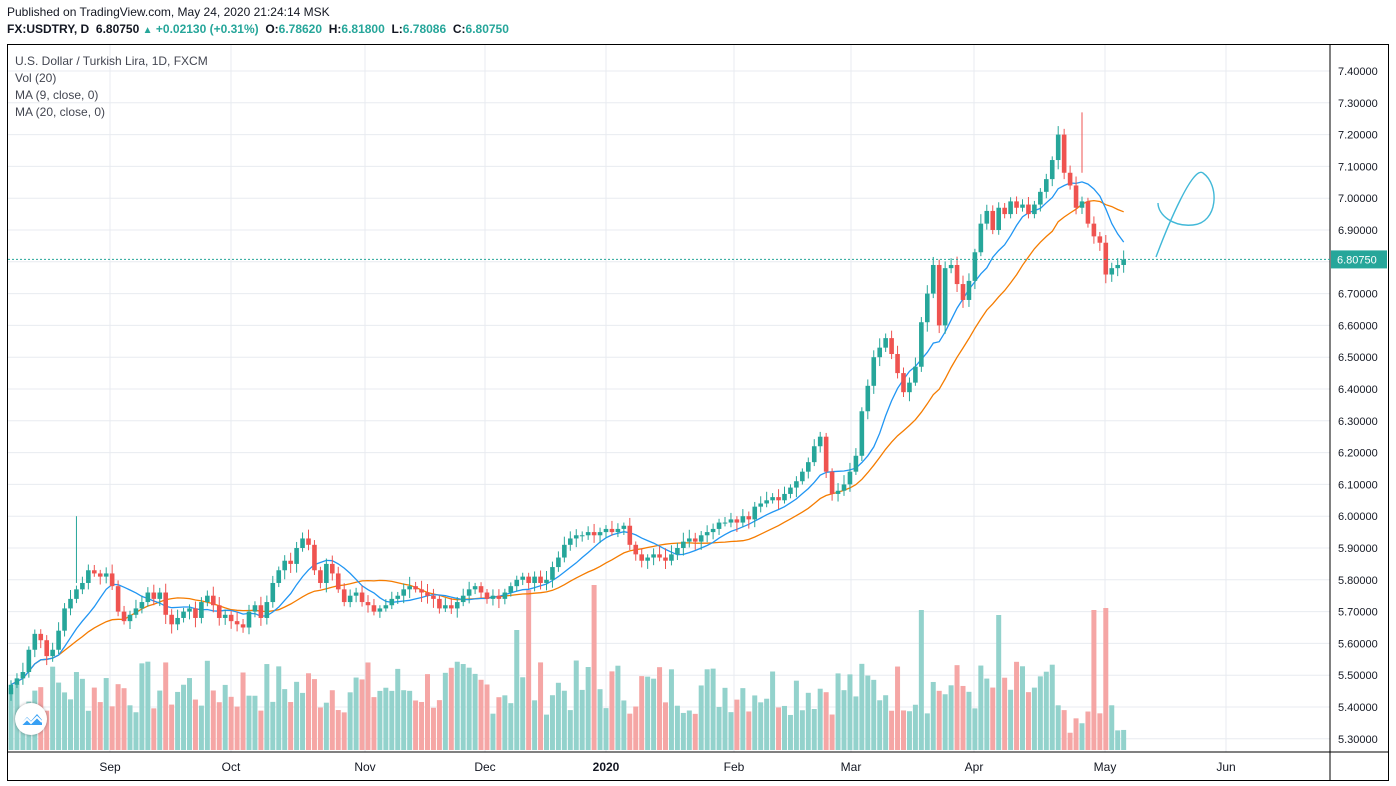 The image size is (1396, 786). What do you see at coordinates (335, 29) in the screenshot?
I see `high-label: H:` at bounding box center [335, 29].